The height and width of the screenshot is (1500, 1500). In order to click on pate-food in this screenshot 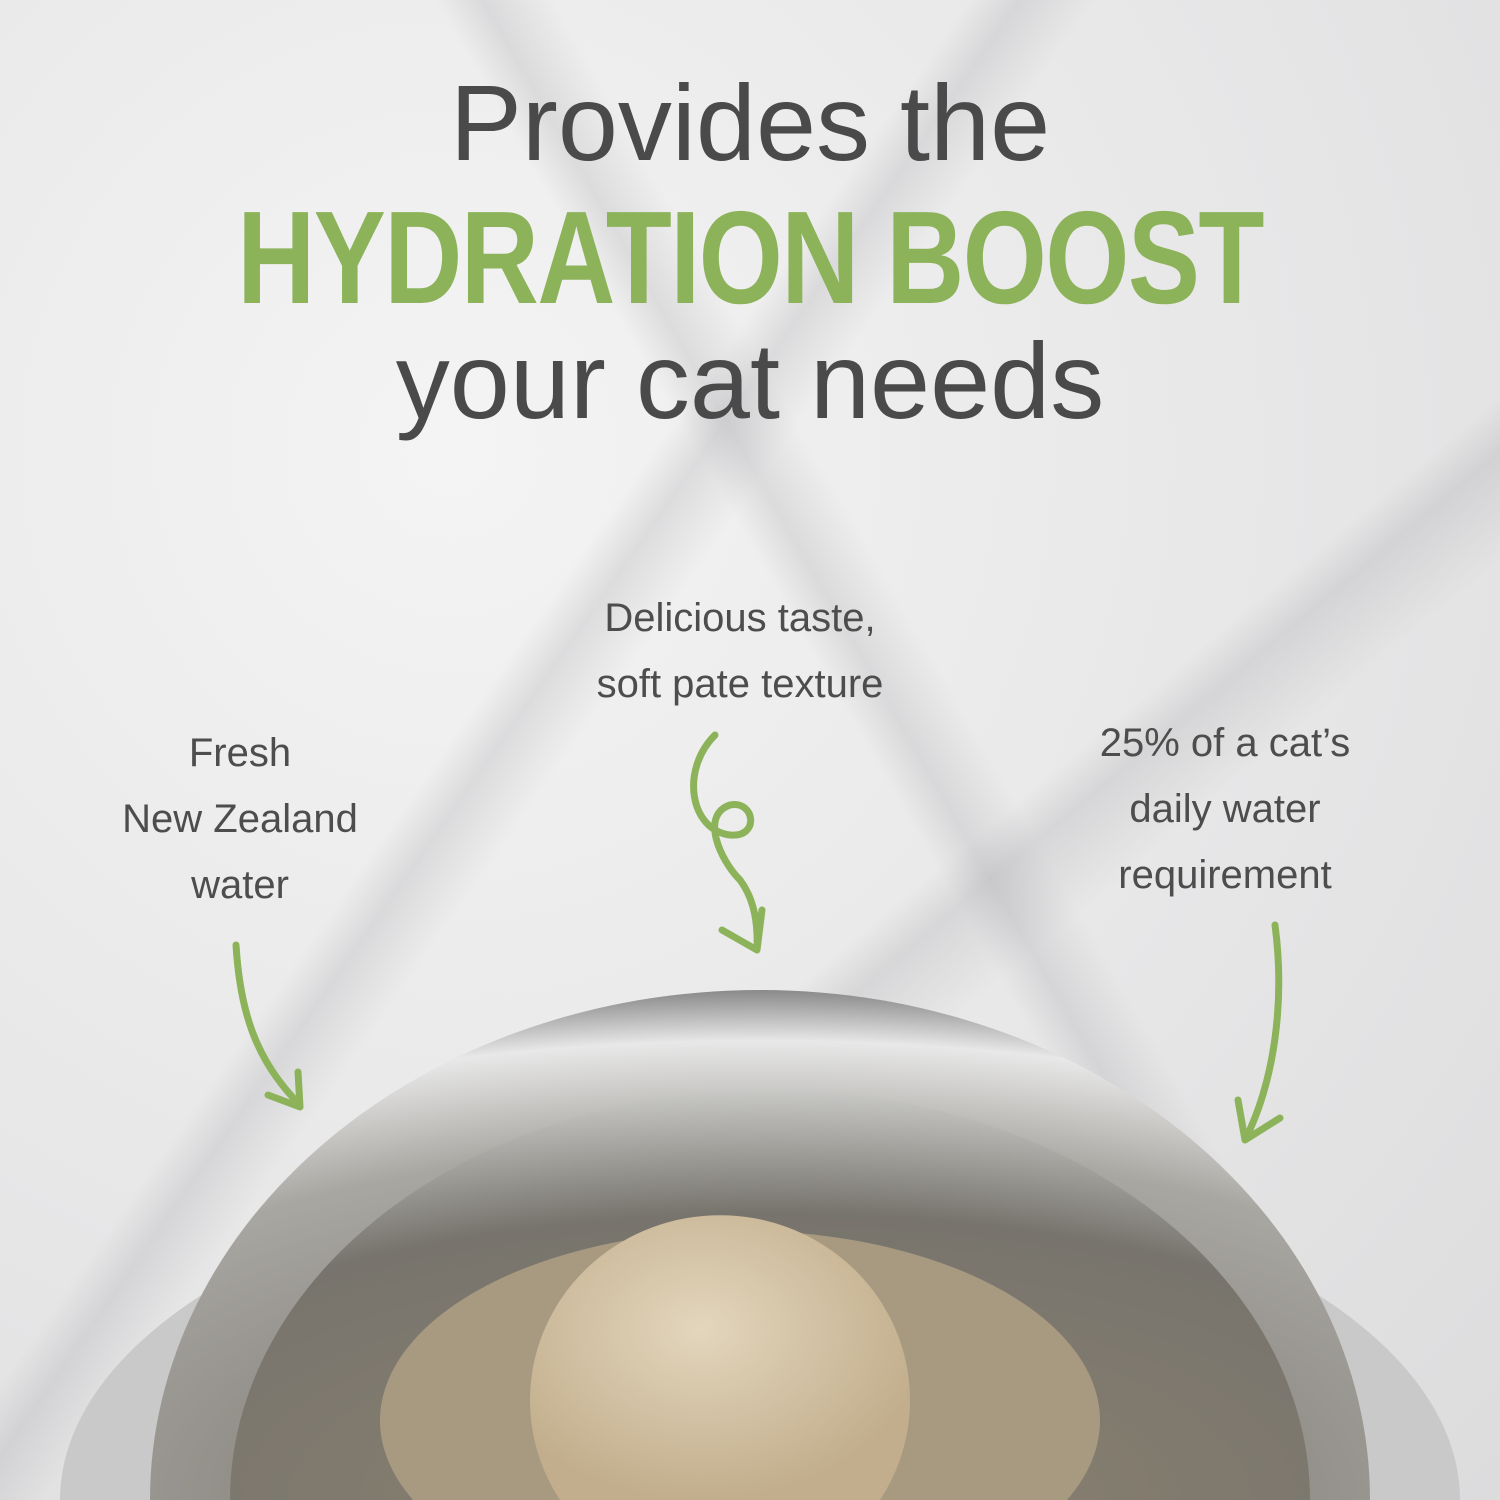, I will do `click(720, 1357)`.